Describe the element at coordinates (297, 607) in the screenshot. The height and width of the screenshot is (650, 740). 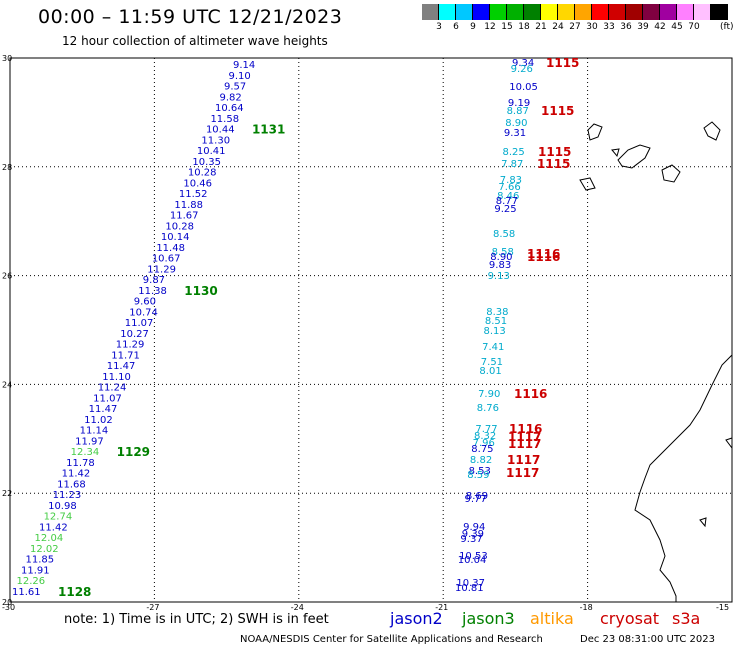
I see `lon-tick-label: -24` at that location.